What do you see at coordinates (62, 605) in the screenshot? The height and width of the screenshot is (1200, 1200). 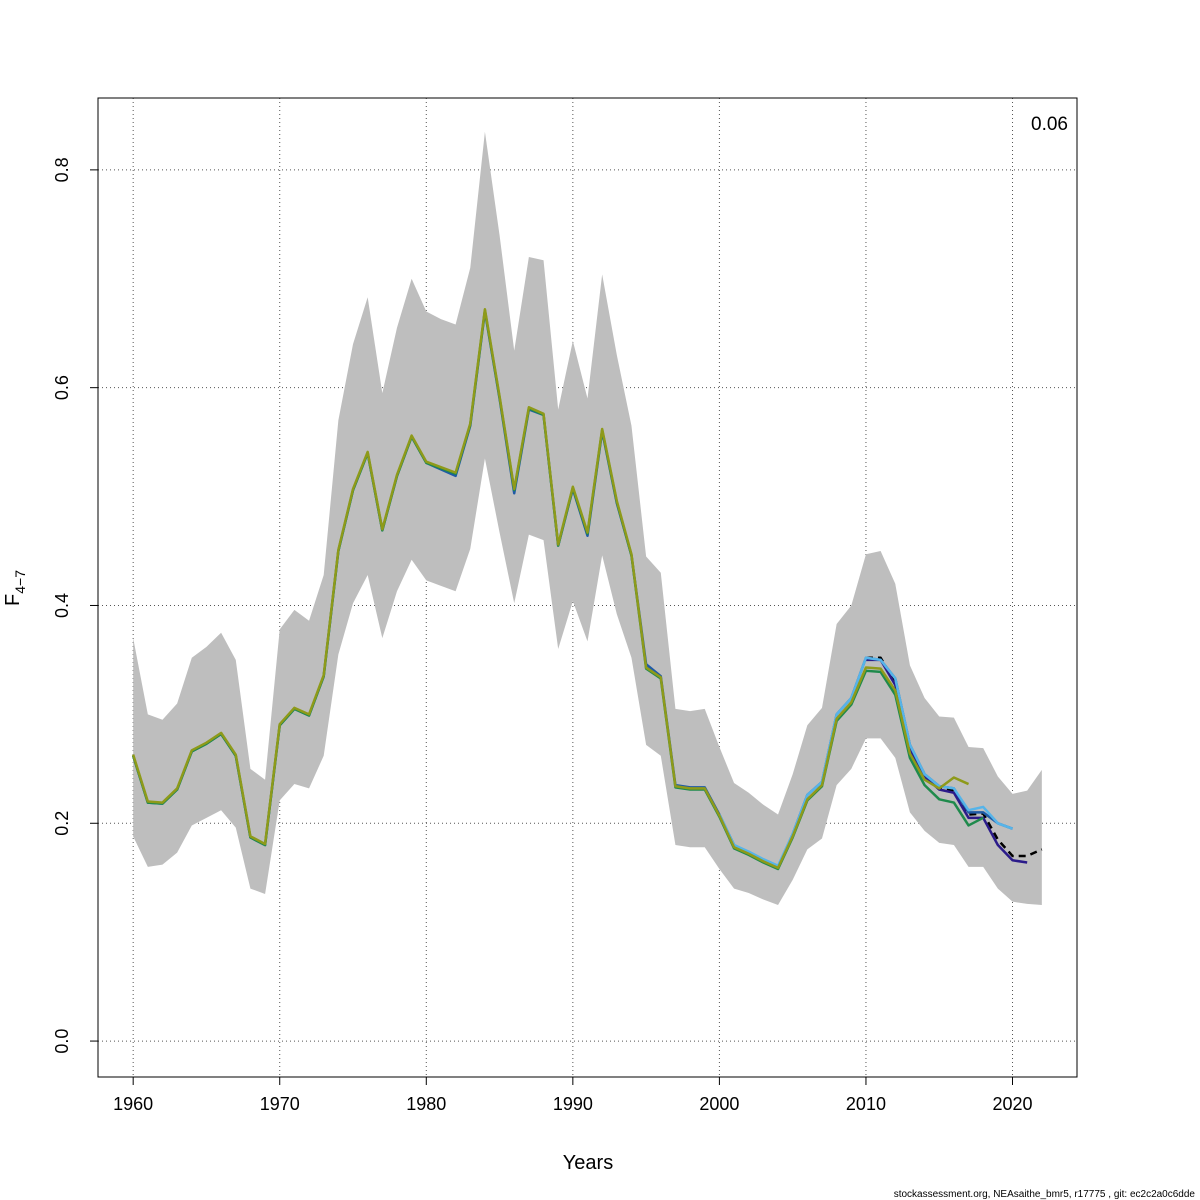 I see `y-tick-label: 0.4` at bounding box center [62, 605].